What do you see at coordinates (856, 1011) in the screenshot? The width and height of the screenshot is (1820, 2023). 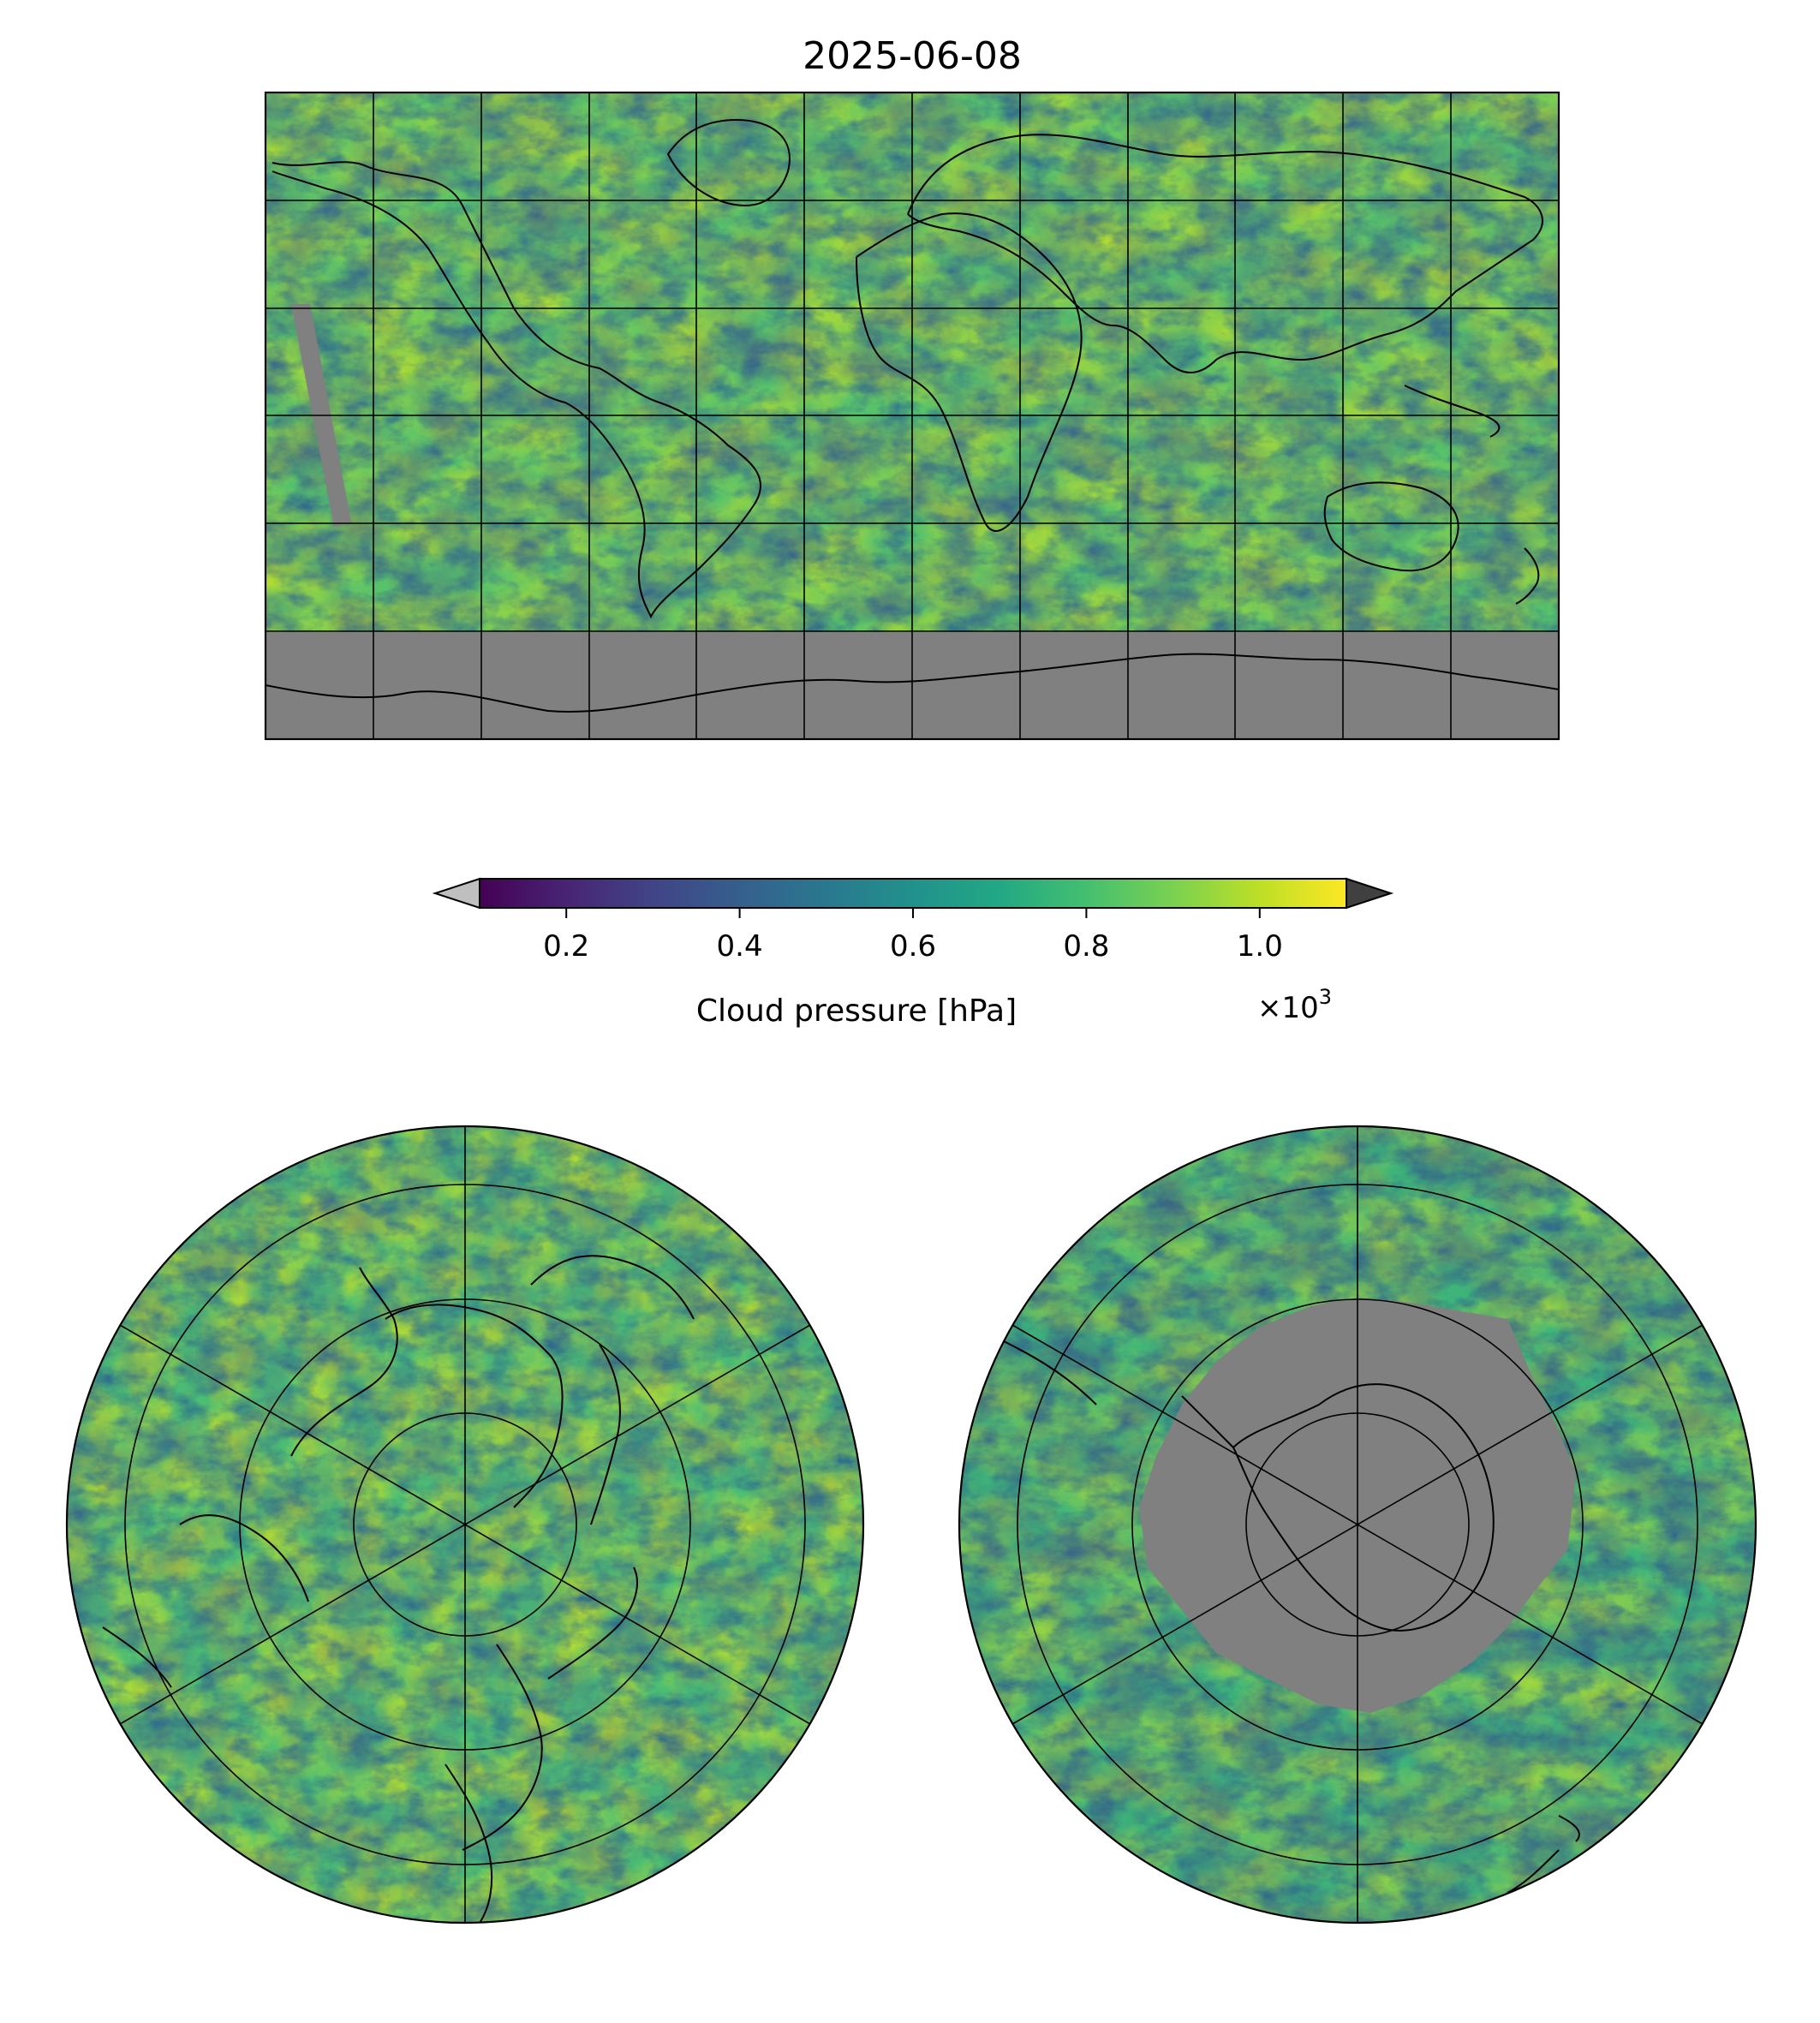 I see `colorbar-label: Cloud pressure [hPa]` at bounding box center [856, 1011].